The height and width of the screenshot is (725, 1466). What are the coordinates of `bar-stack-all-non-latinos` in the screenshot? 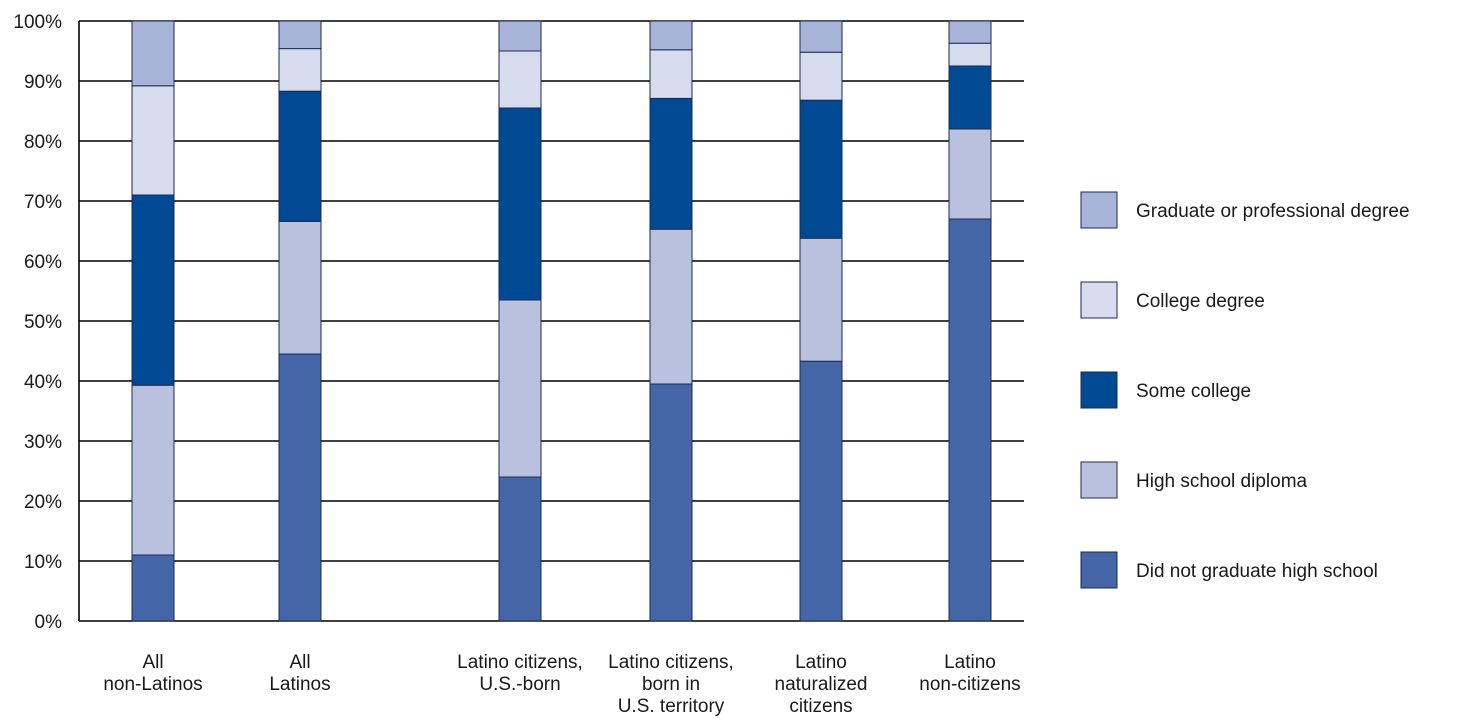 It's located at (153, 321).